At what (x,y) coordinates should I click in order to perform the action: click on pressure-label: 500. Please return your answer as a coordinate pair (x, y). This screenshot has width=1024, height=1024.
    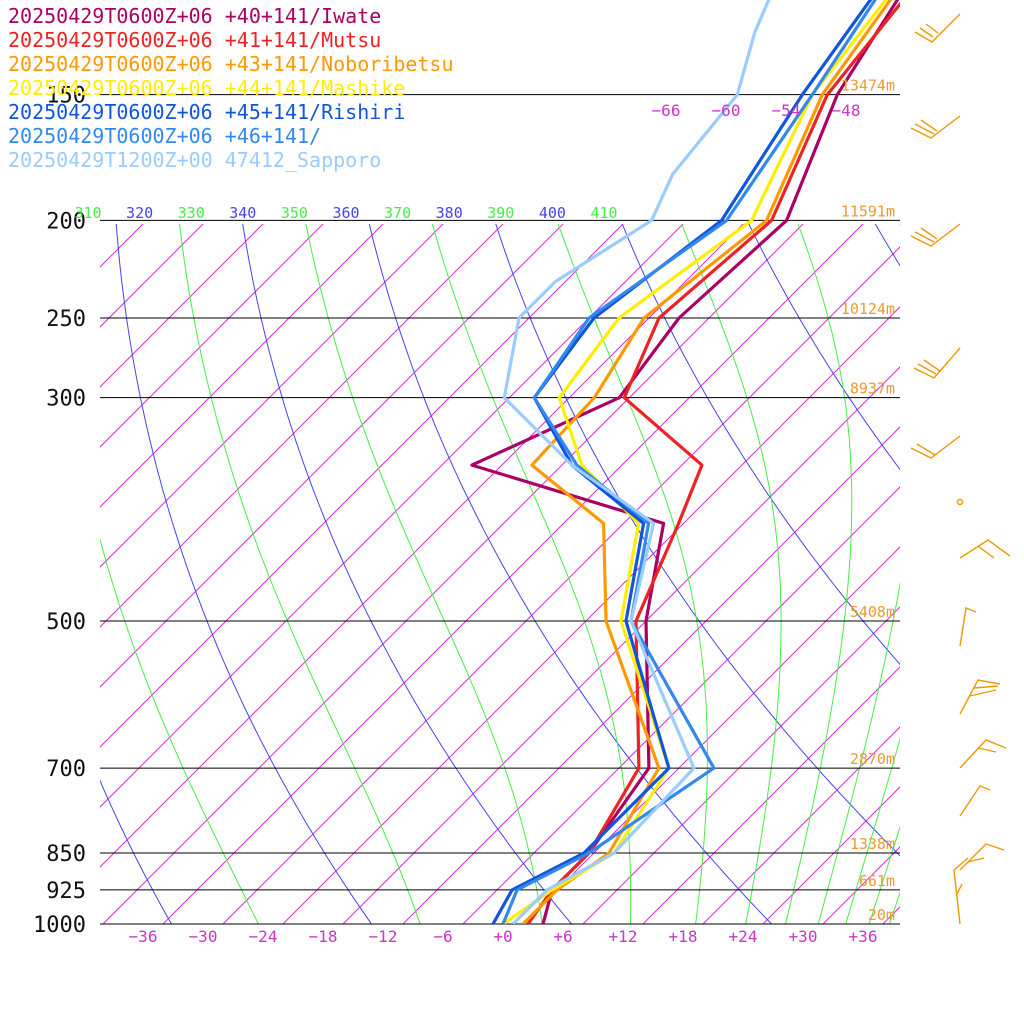
    Looking at the image, I should click on (66, 622).